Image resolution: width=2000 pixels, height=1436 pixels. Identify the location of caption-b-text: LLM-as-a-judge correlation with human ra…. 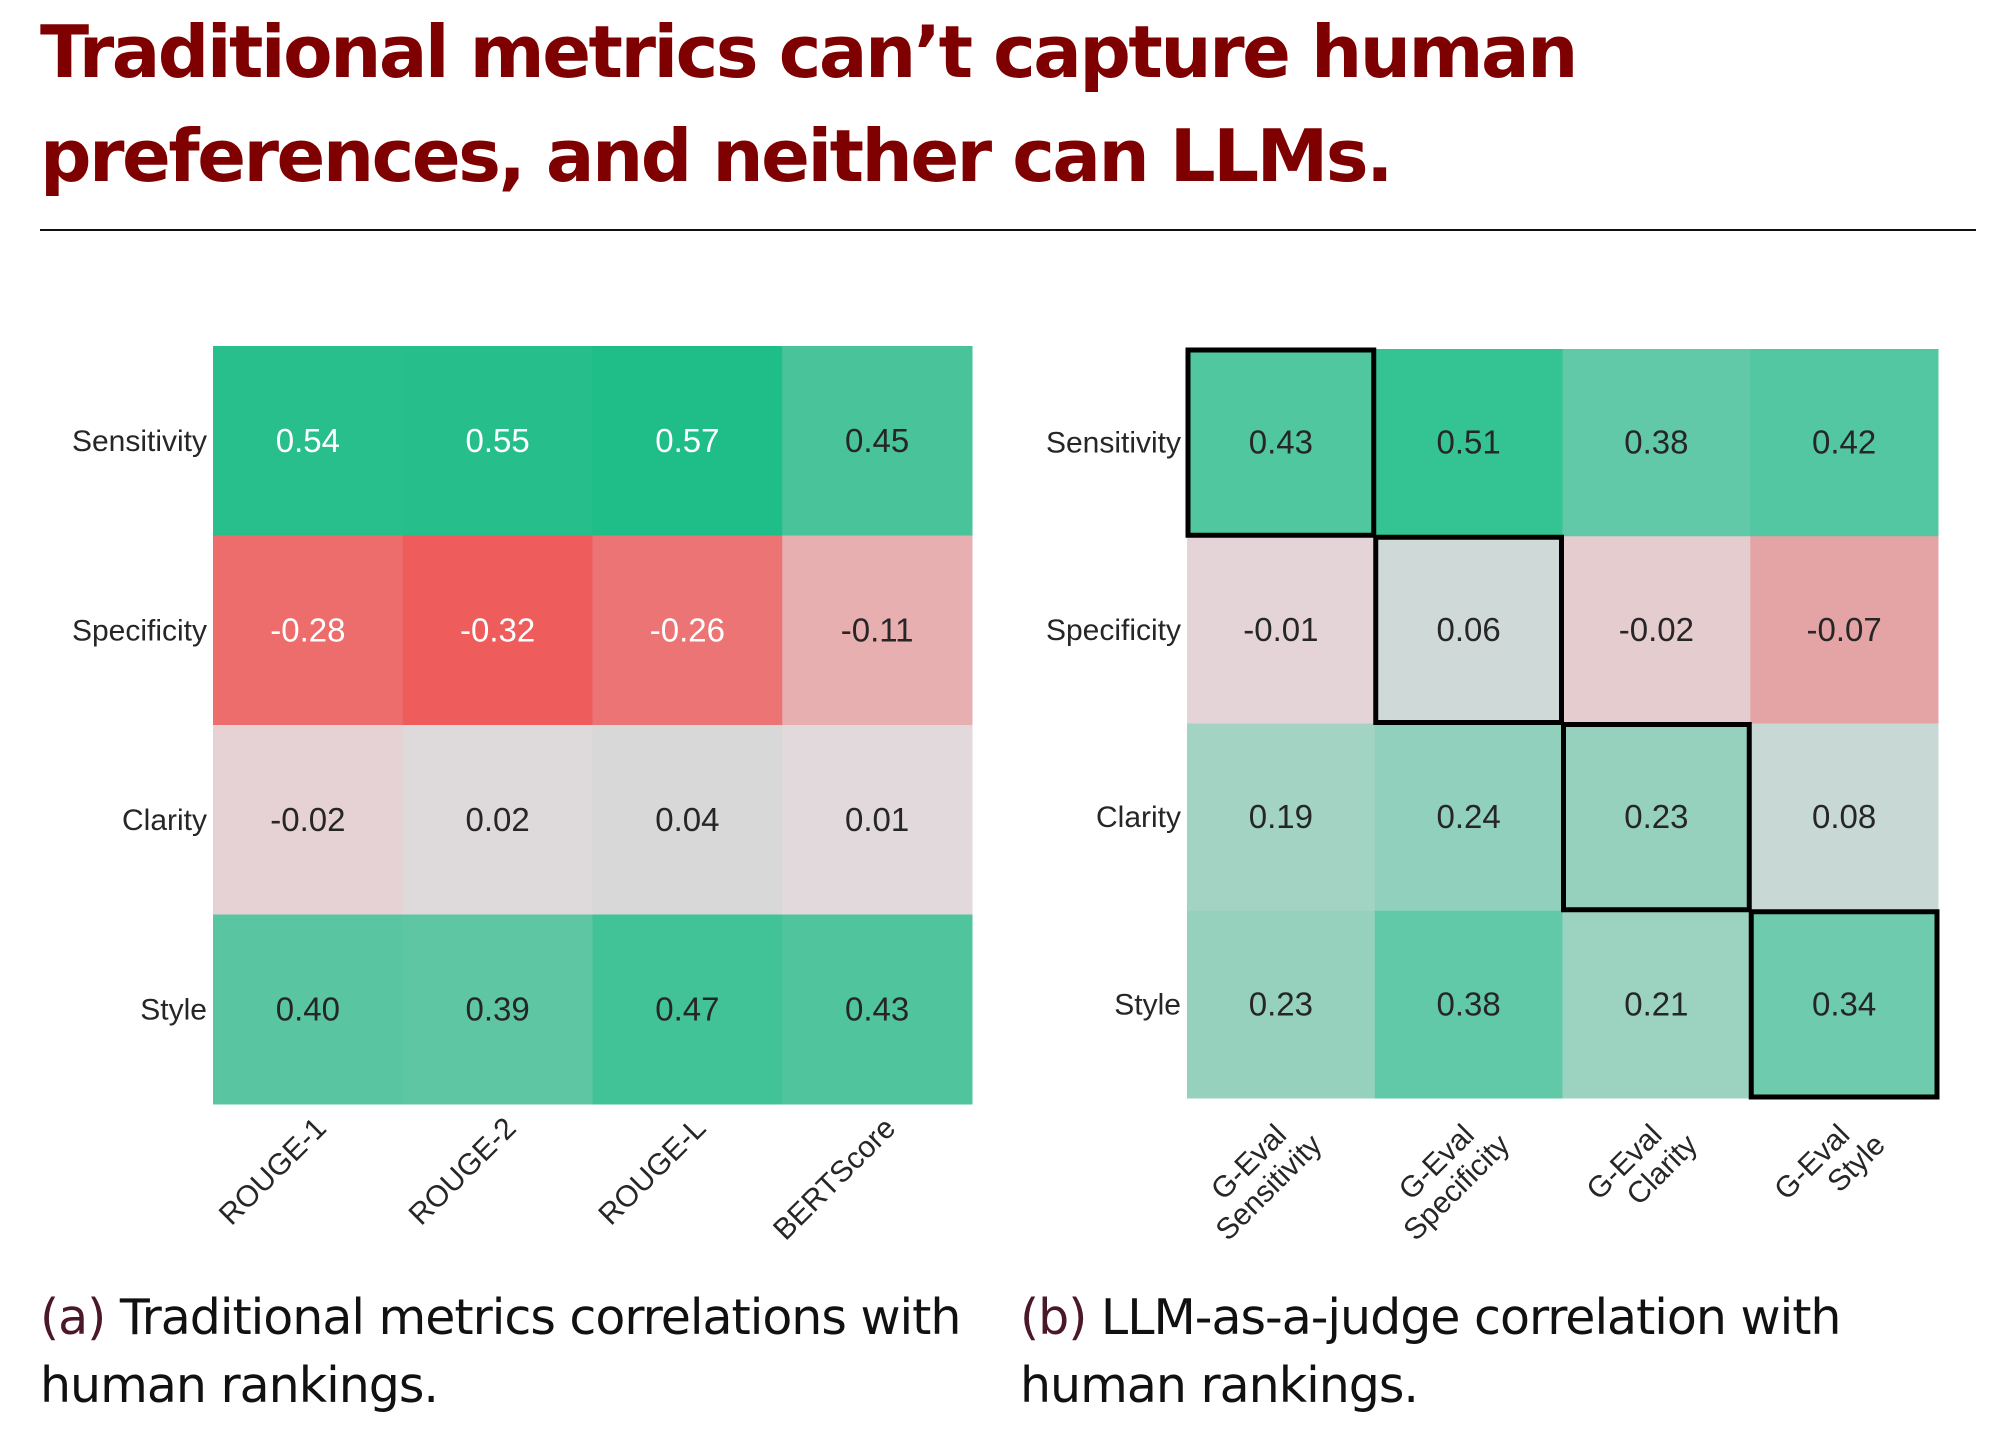
(1430, 1351).